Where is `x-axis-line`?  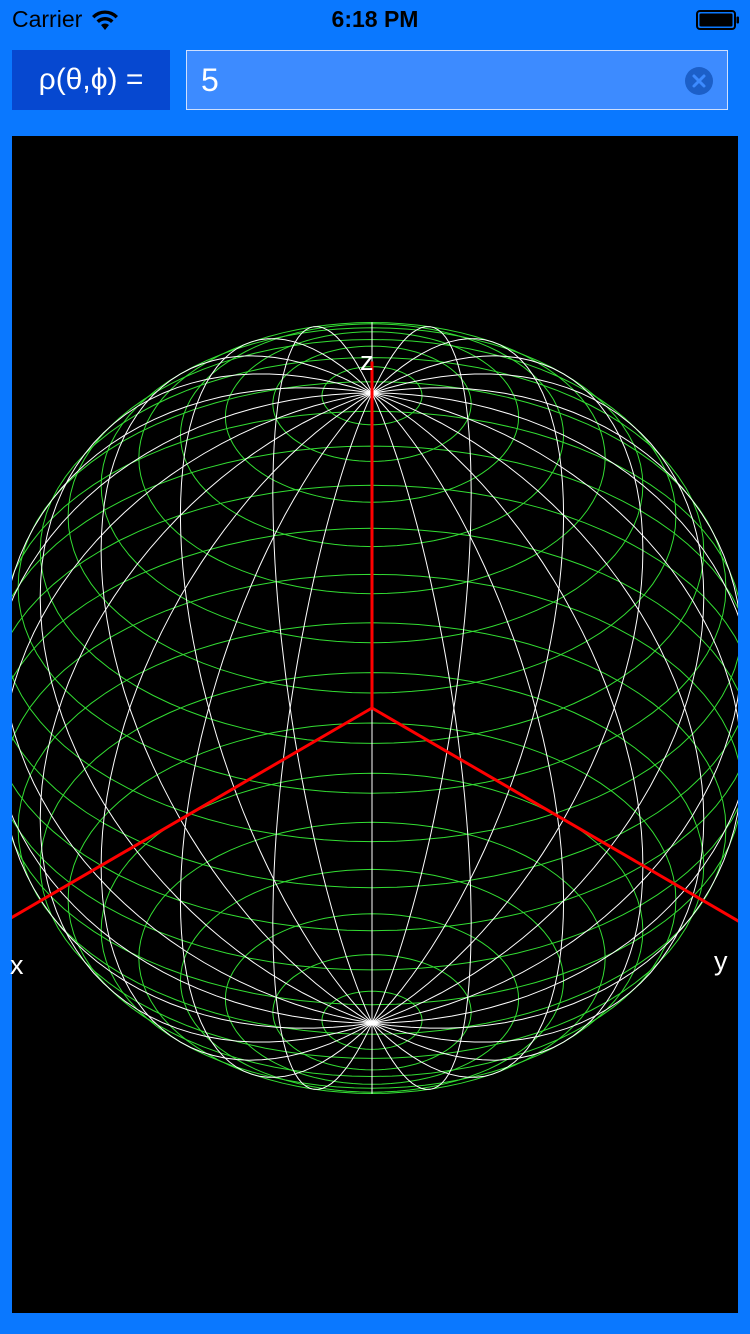
x-axis-line is located at coordinates (192, 813).